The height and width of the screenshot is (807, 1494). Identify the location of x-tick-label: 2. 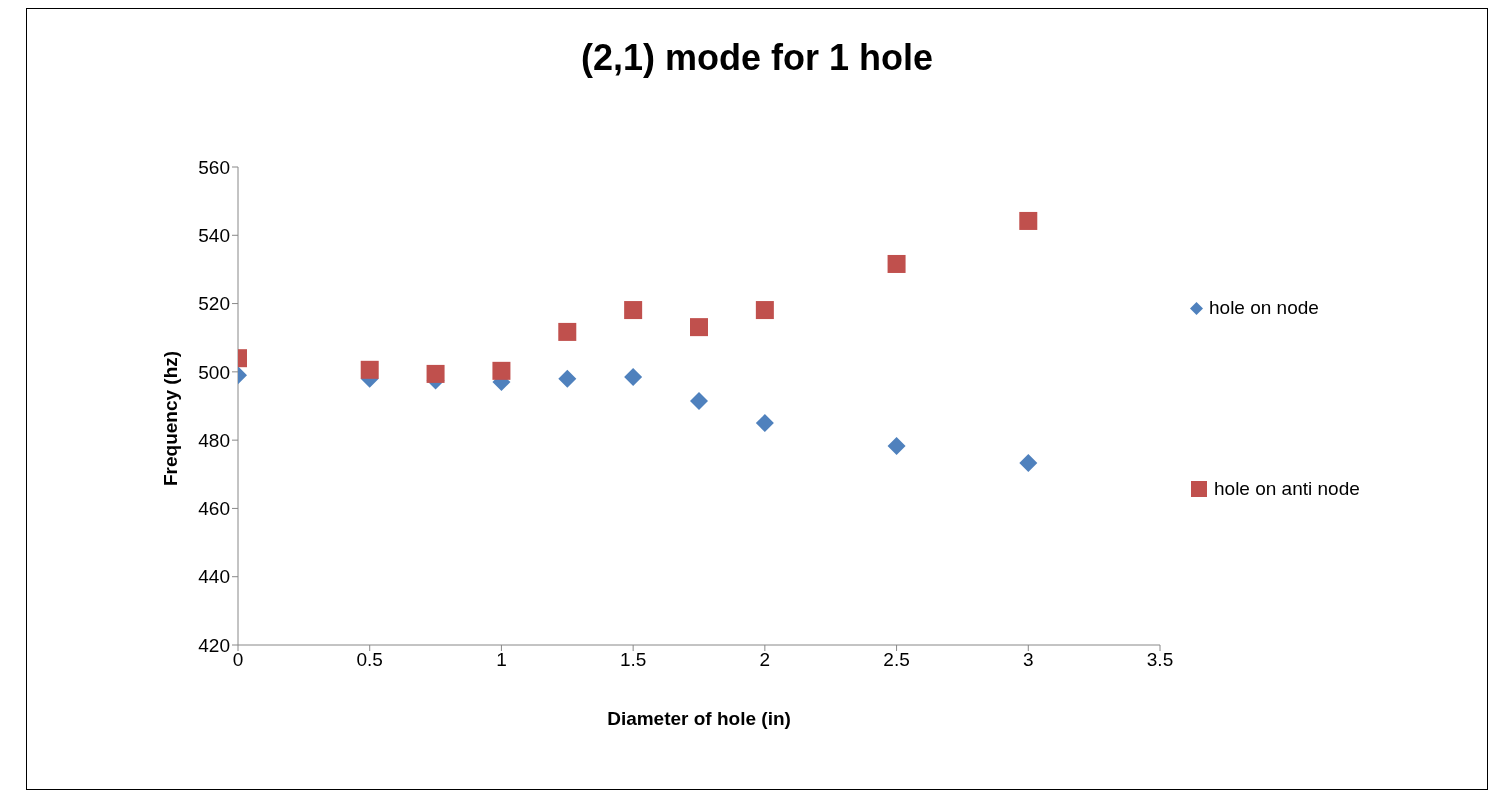
(765, 660).